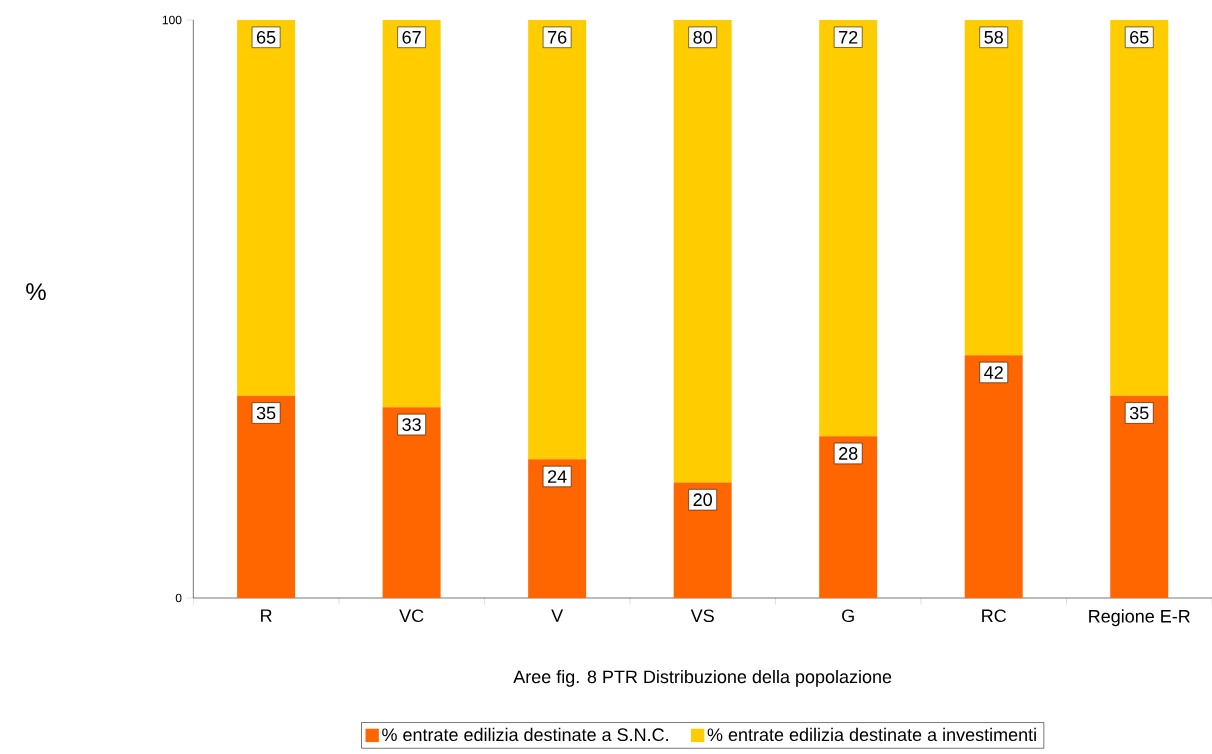 Image resolution: width=1212 pixels, height=754 pixels. What do you see at coordinates (411, 424) in the screenshot?
I see `data-label: 33` at bounding box center [411, 424].